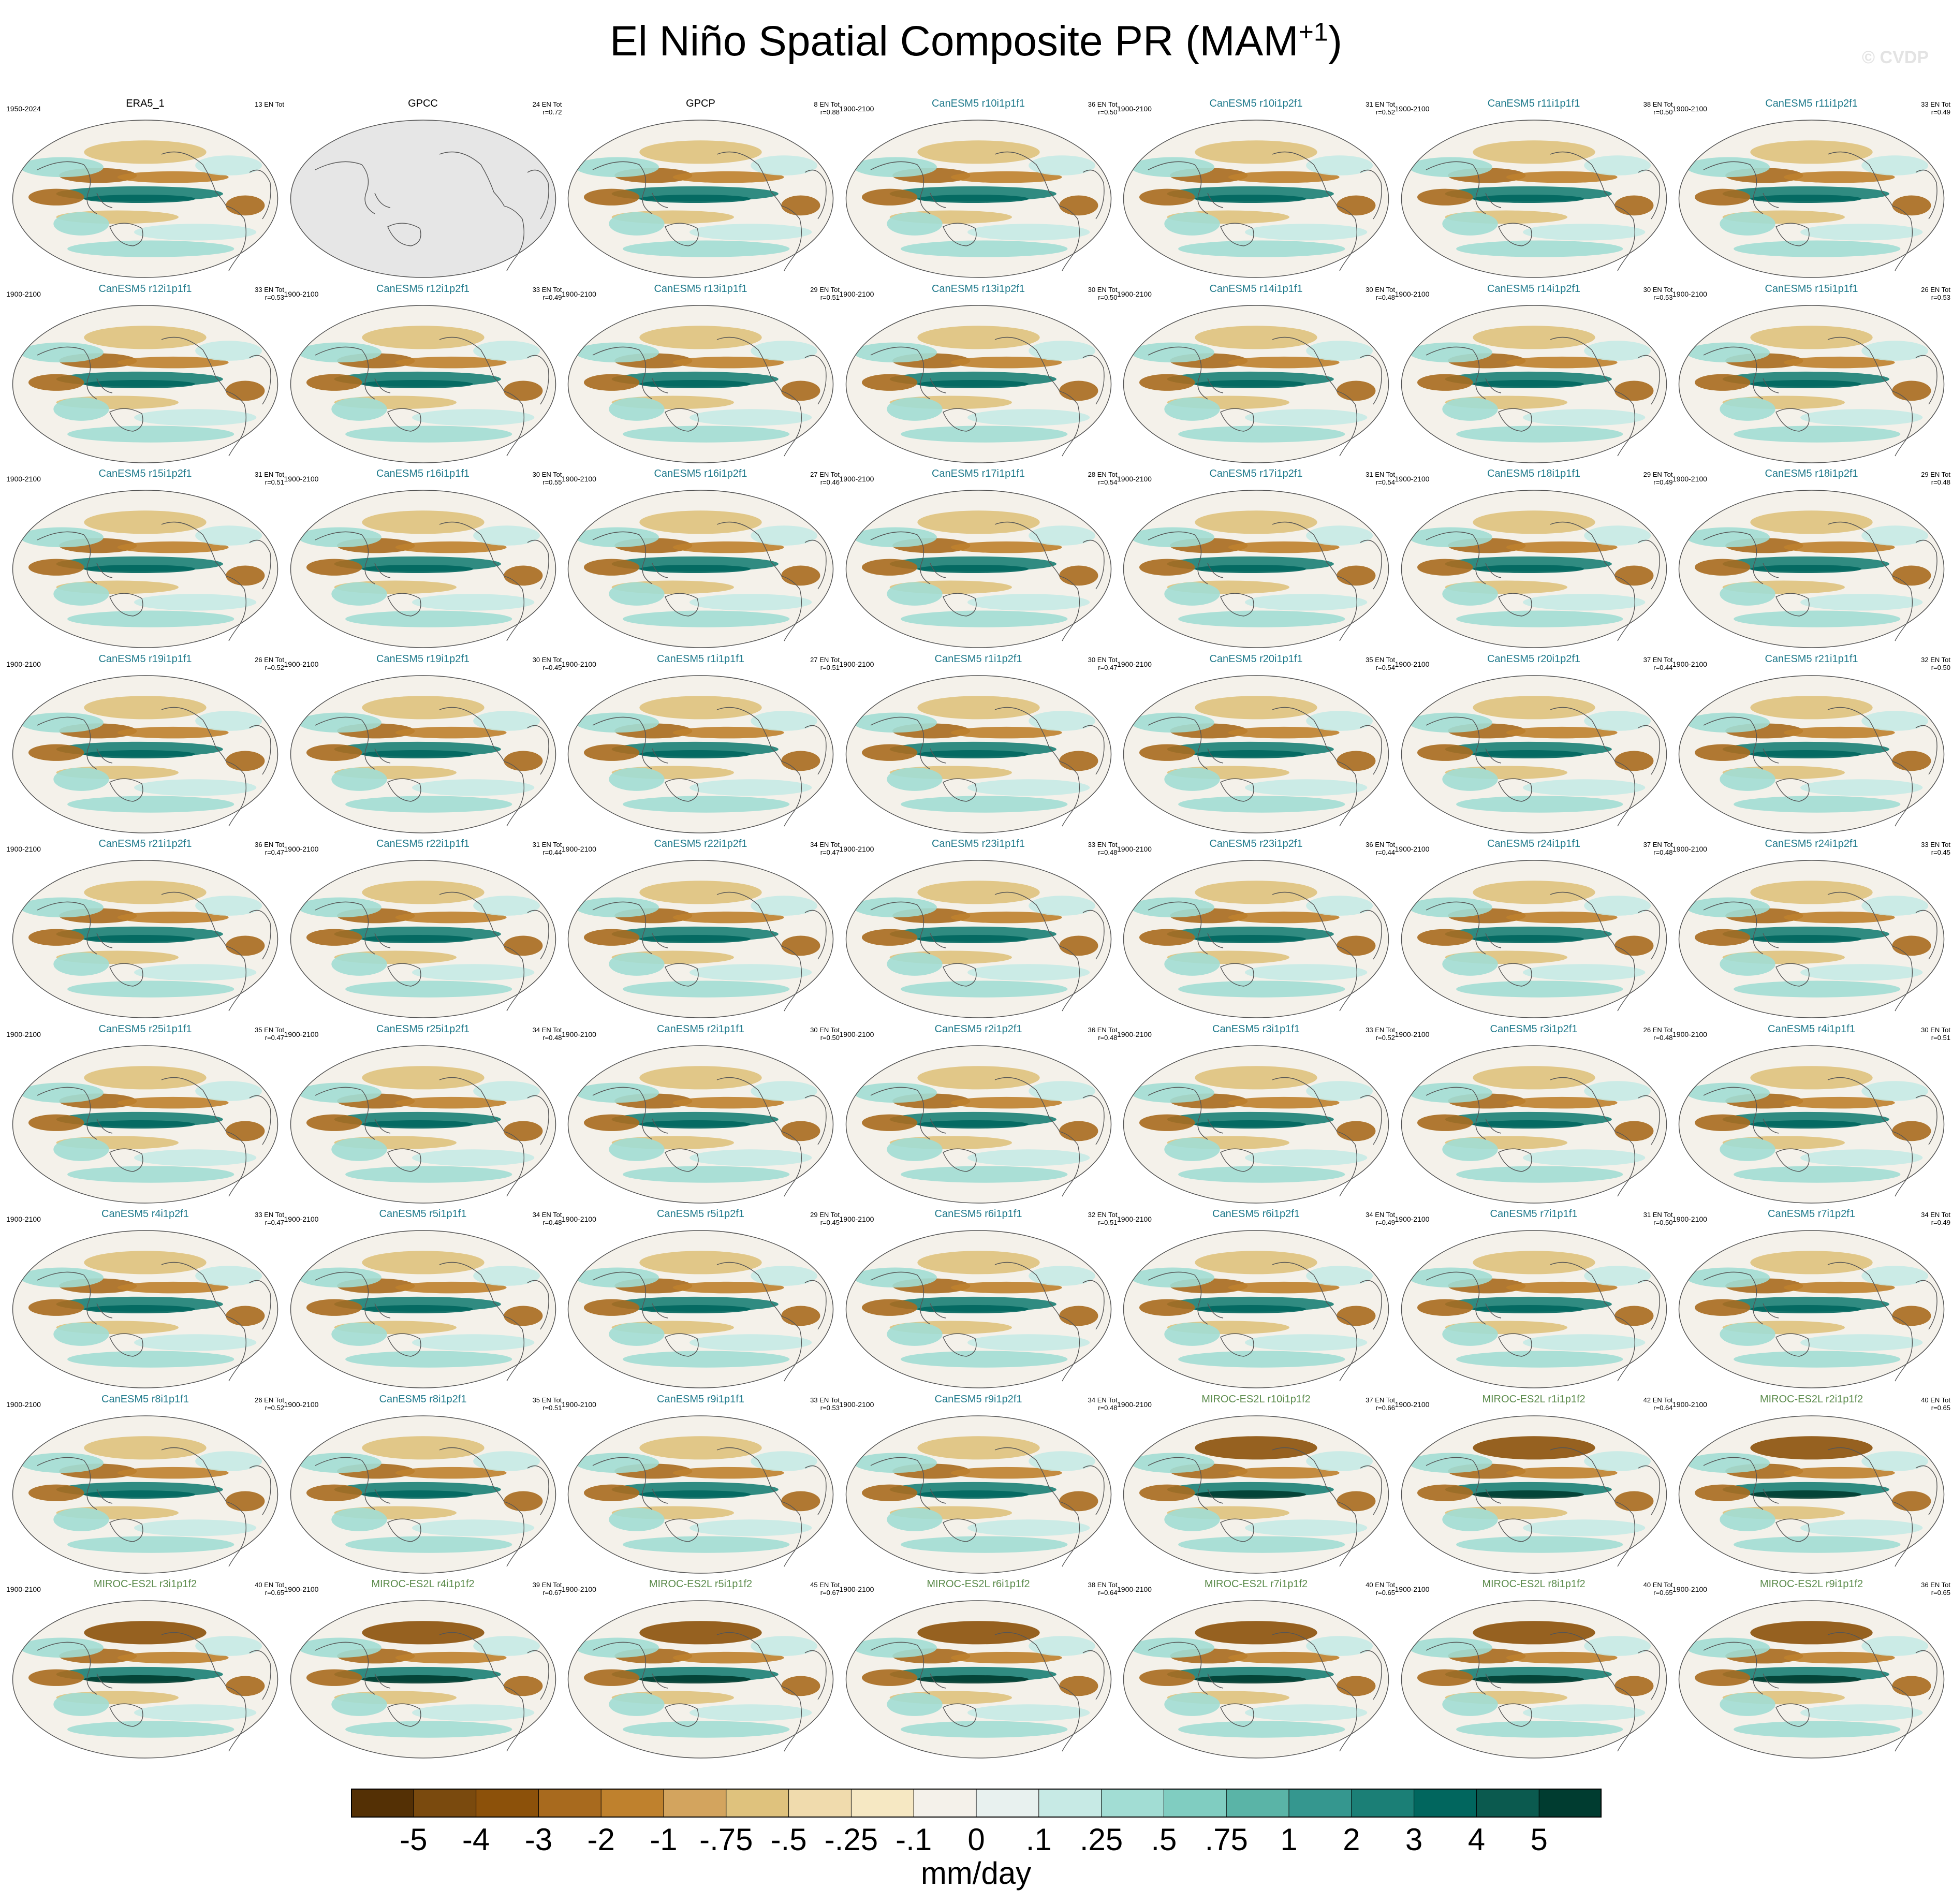 Image resolution: width=1952 pixels, height=1904 pixels. Describe the element at coordinates (1941, 852) in the screenshot. I see `panel-pattern-correlation: r=0.45` at that location.